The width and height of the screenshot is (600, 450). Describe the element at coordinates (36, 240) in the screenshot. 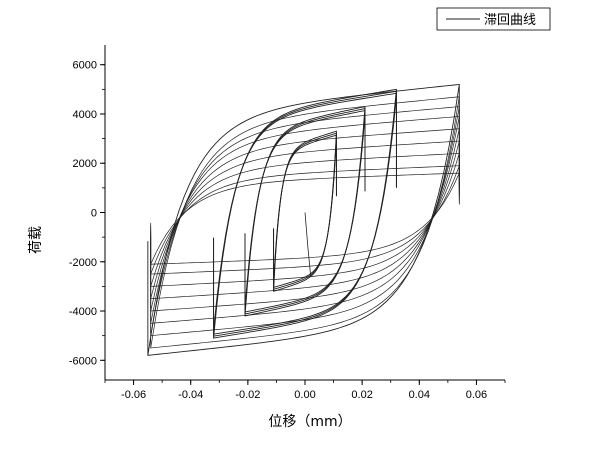

I see `y-axis-title: 荷载` at that location.